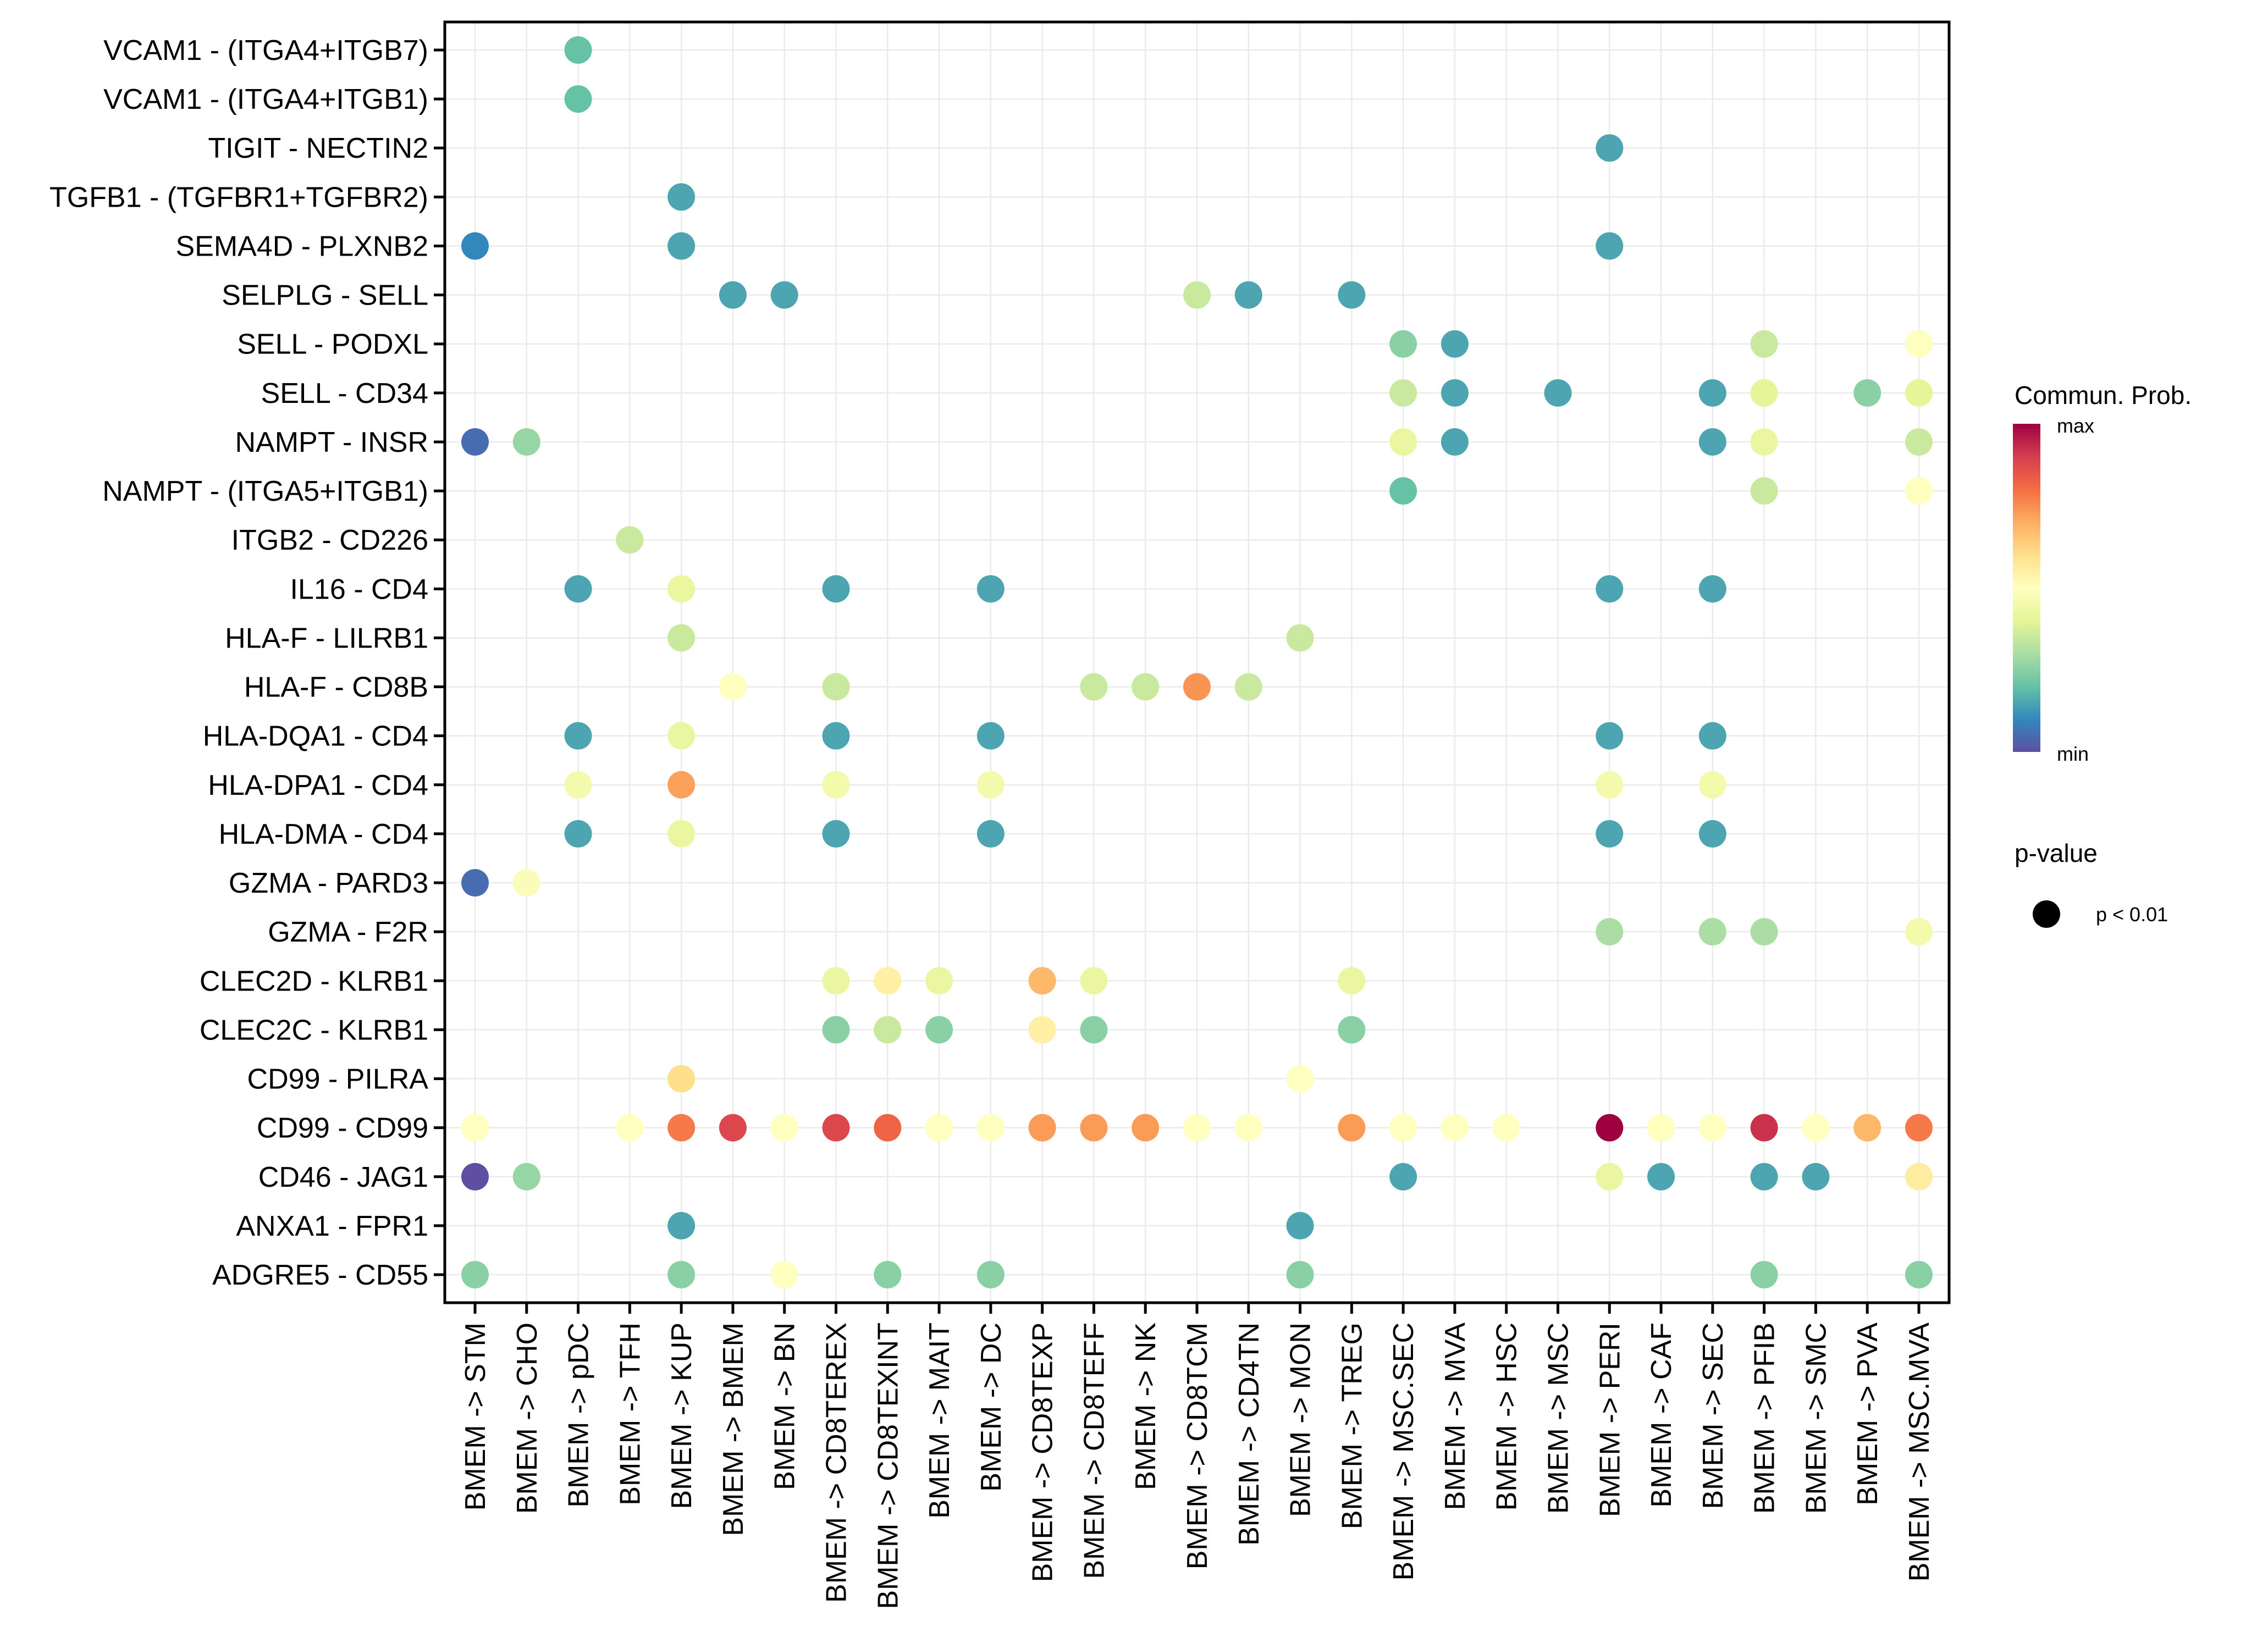 The height and width of the screenshot is (1649, 2268). Describe the element at coordinates (332, 1226) in the screenshot. I see `y-tick-label: ANXA1 - FPR1` at that location.